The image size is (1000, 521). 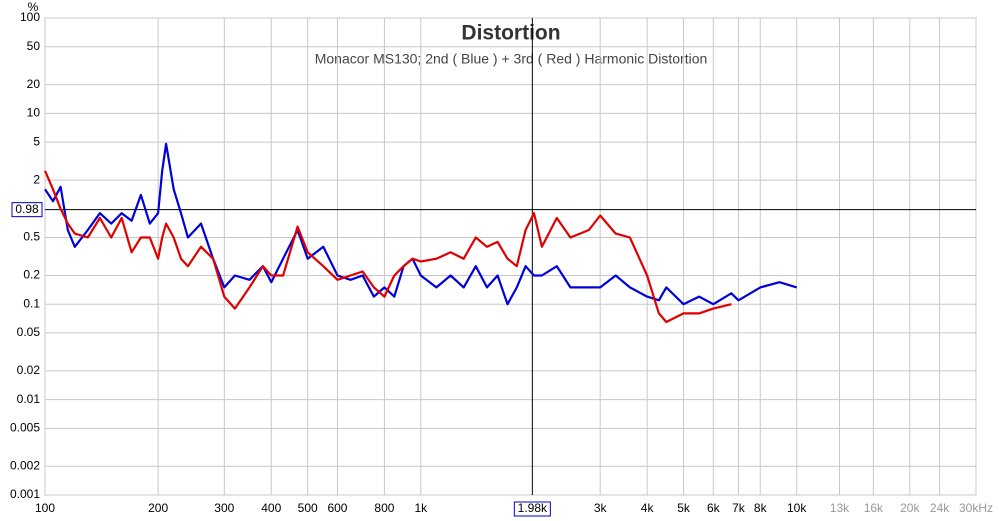 I want to click on x-tick-label: 800, so click(x=384, y=508).